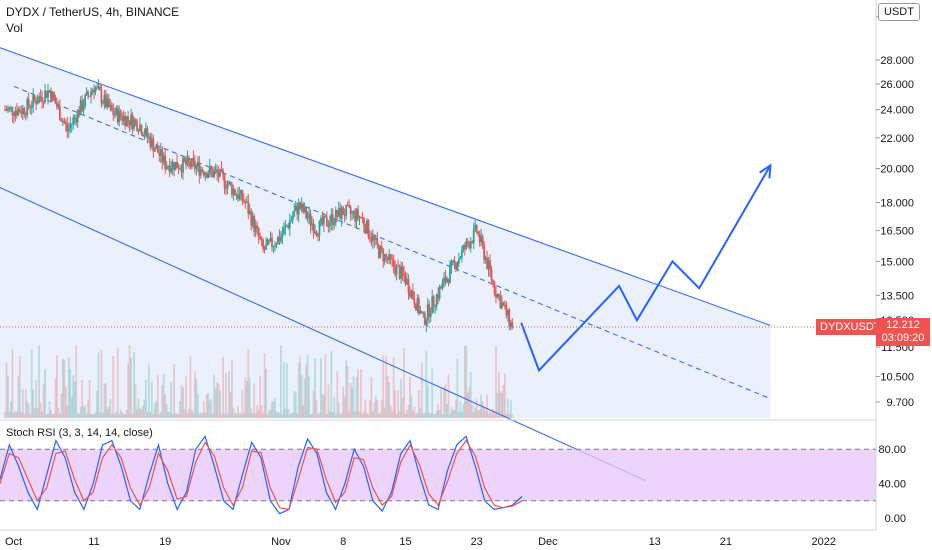 The image size is (932, 550). I want to click on indicator-legend: Stoch RSI (3, 3, 14, 14, close), so click(79, 433).